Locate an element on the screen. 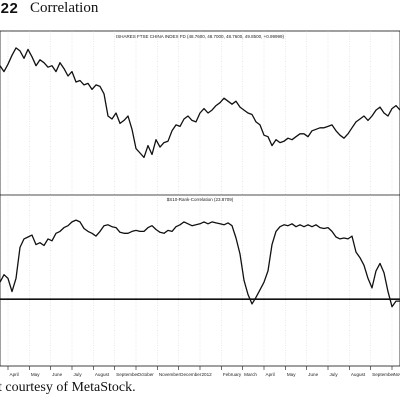 This screenshot has width=400, height=400. x-tick-label: October is located at coordinates (146, 374).